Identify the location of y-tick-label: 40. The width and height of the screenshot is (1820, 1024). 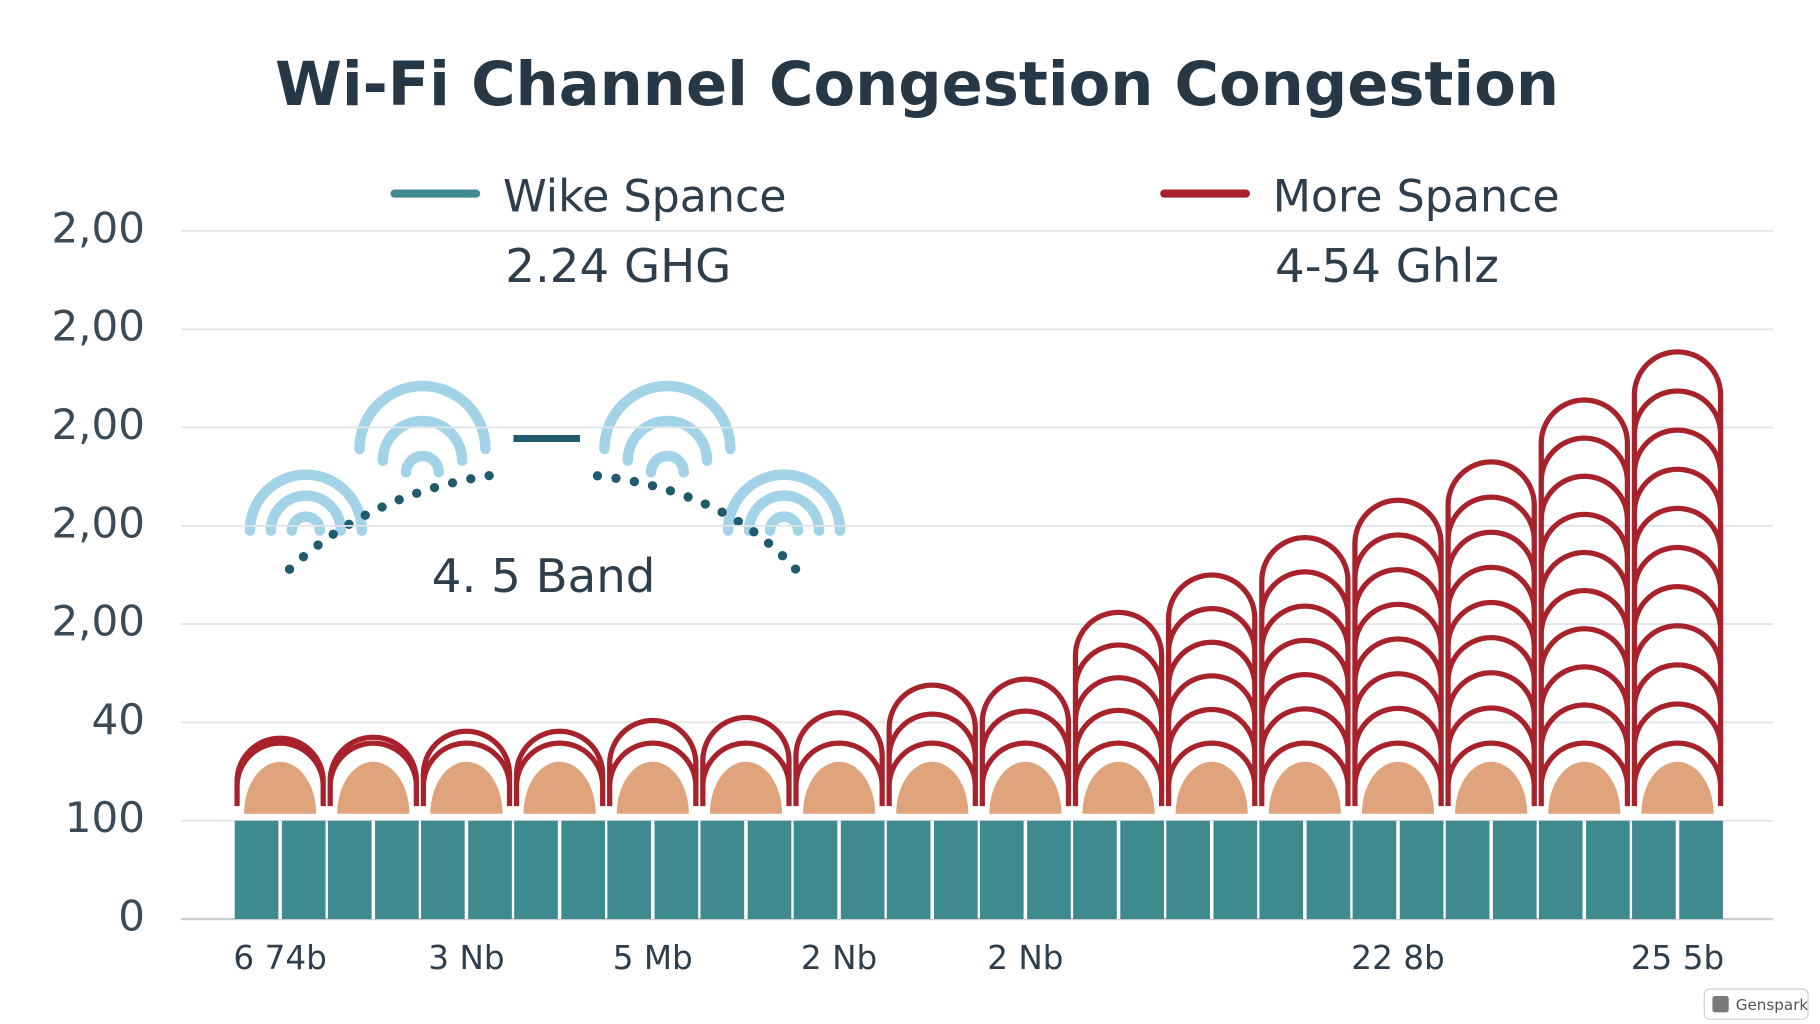
(118, 719).